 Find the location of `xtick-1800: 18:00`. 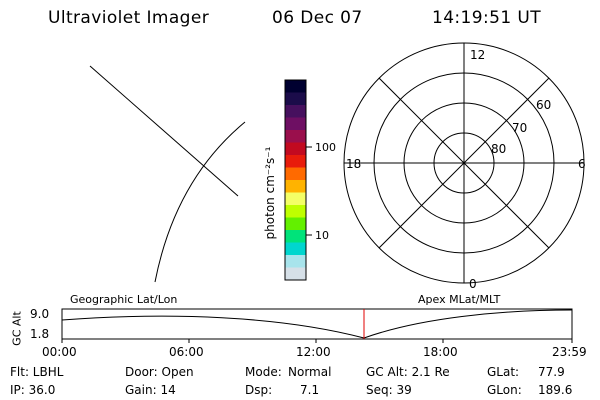

xtick-1800: 18:00 is located at coordinates (440, 352).